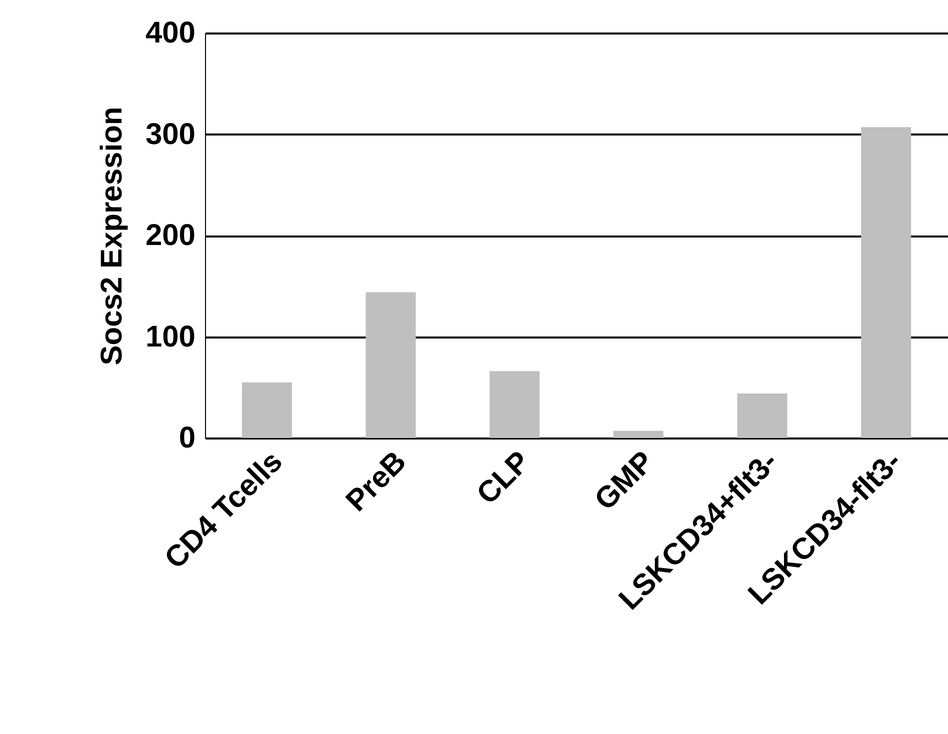 The height and width of the screenshot is (734, 948). What do you see at coordinates (170, 33) in the screenshot?
I see `y-tick-label: 400` at bounding box center [170, 33].